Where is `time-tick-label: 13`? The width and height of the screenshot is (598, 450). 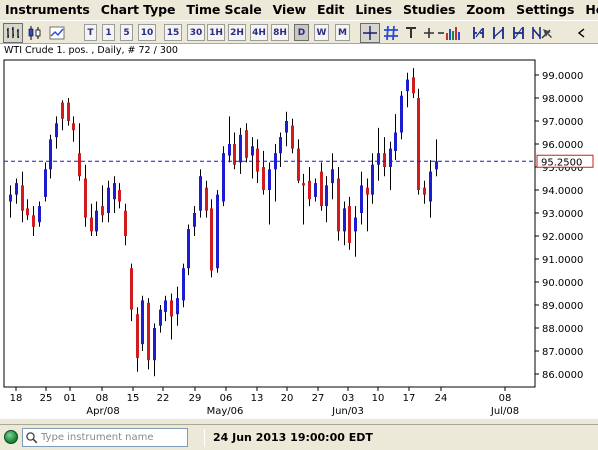 time-tick-label: 13 is located at coordinates (257, 398).